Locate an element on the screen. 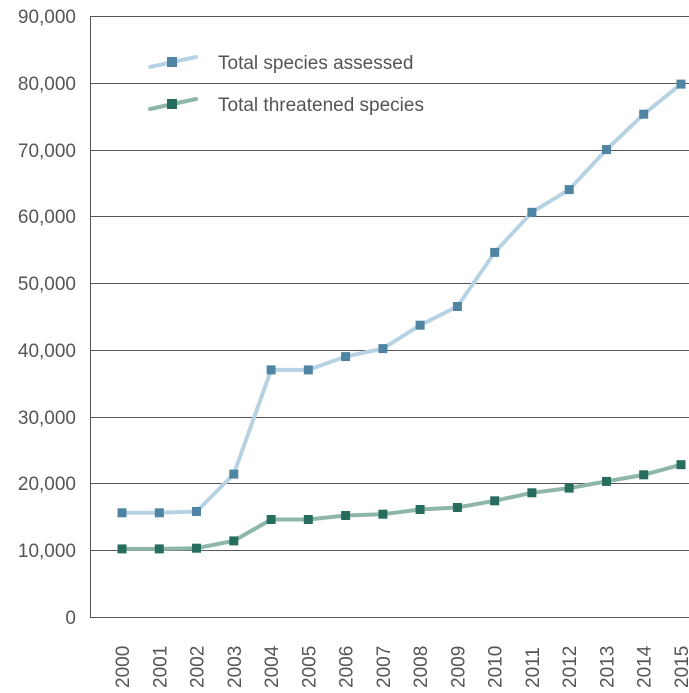 The image size is (689, 693). x-tick-label: 2008 is located at coordinates (421, 667).